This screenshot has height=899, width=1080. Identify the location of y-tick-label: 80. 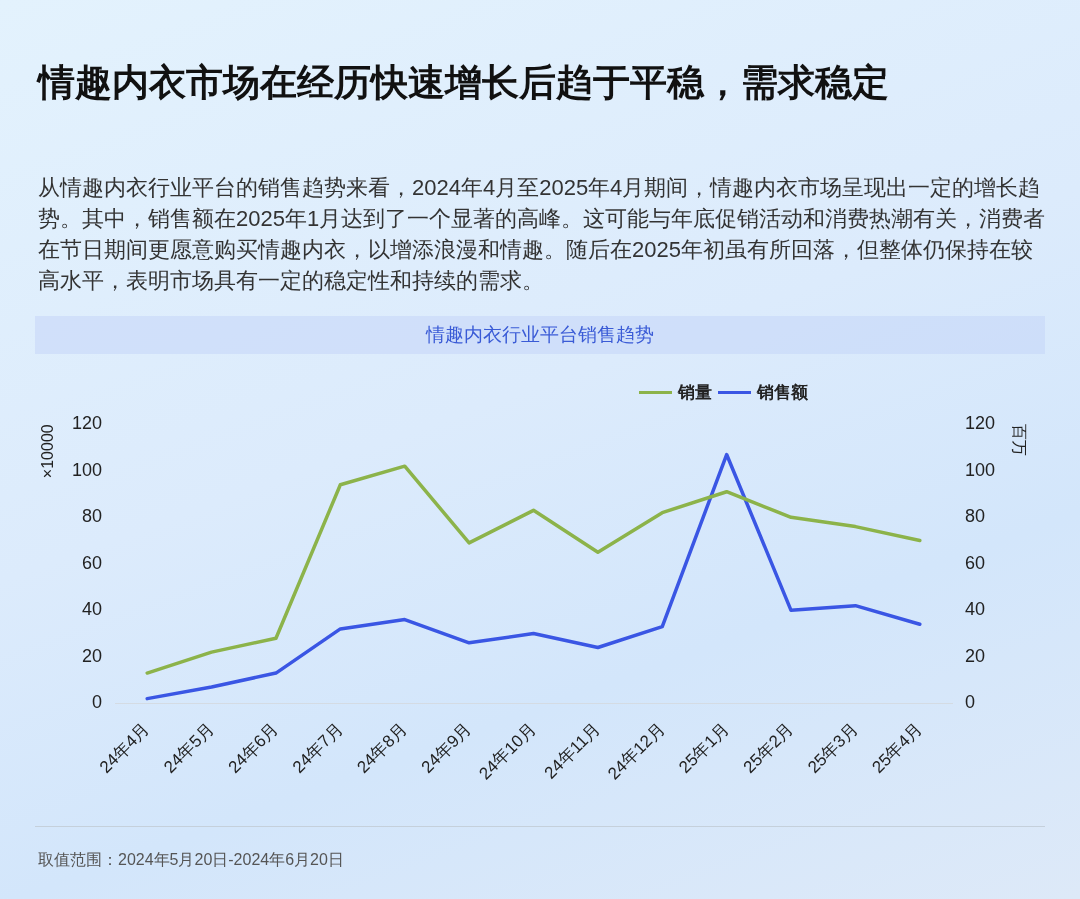
(91, 516).